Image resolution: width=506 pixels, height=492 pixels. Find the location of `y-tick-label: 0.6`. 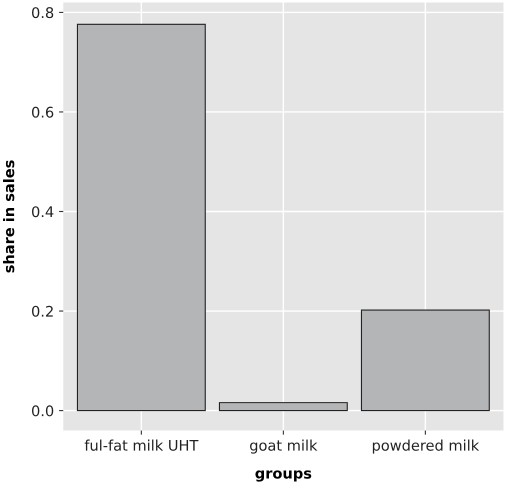

y-tick-label: 0.6 is located at coordinates (43, 112).